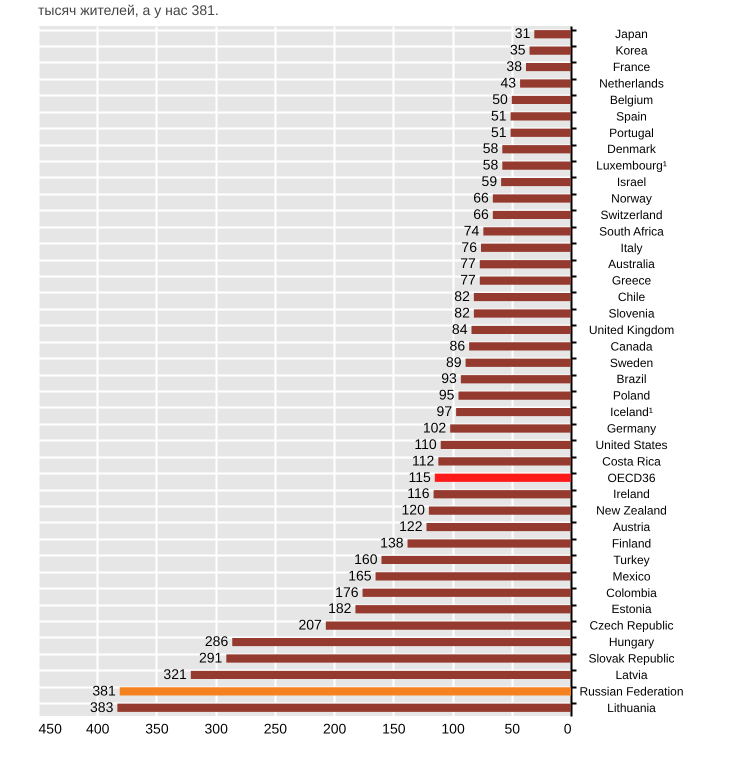 Image resolution: width=731 pixels, height=775 pixels. What do you see at coordinates (631, 412) in the screenshot?
I see `y-tick-label: Iceland¹` at bounding box center [631, 412].